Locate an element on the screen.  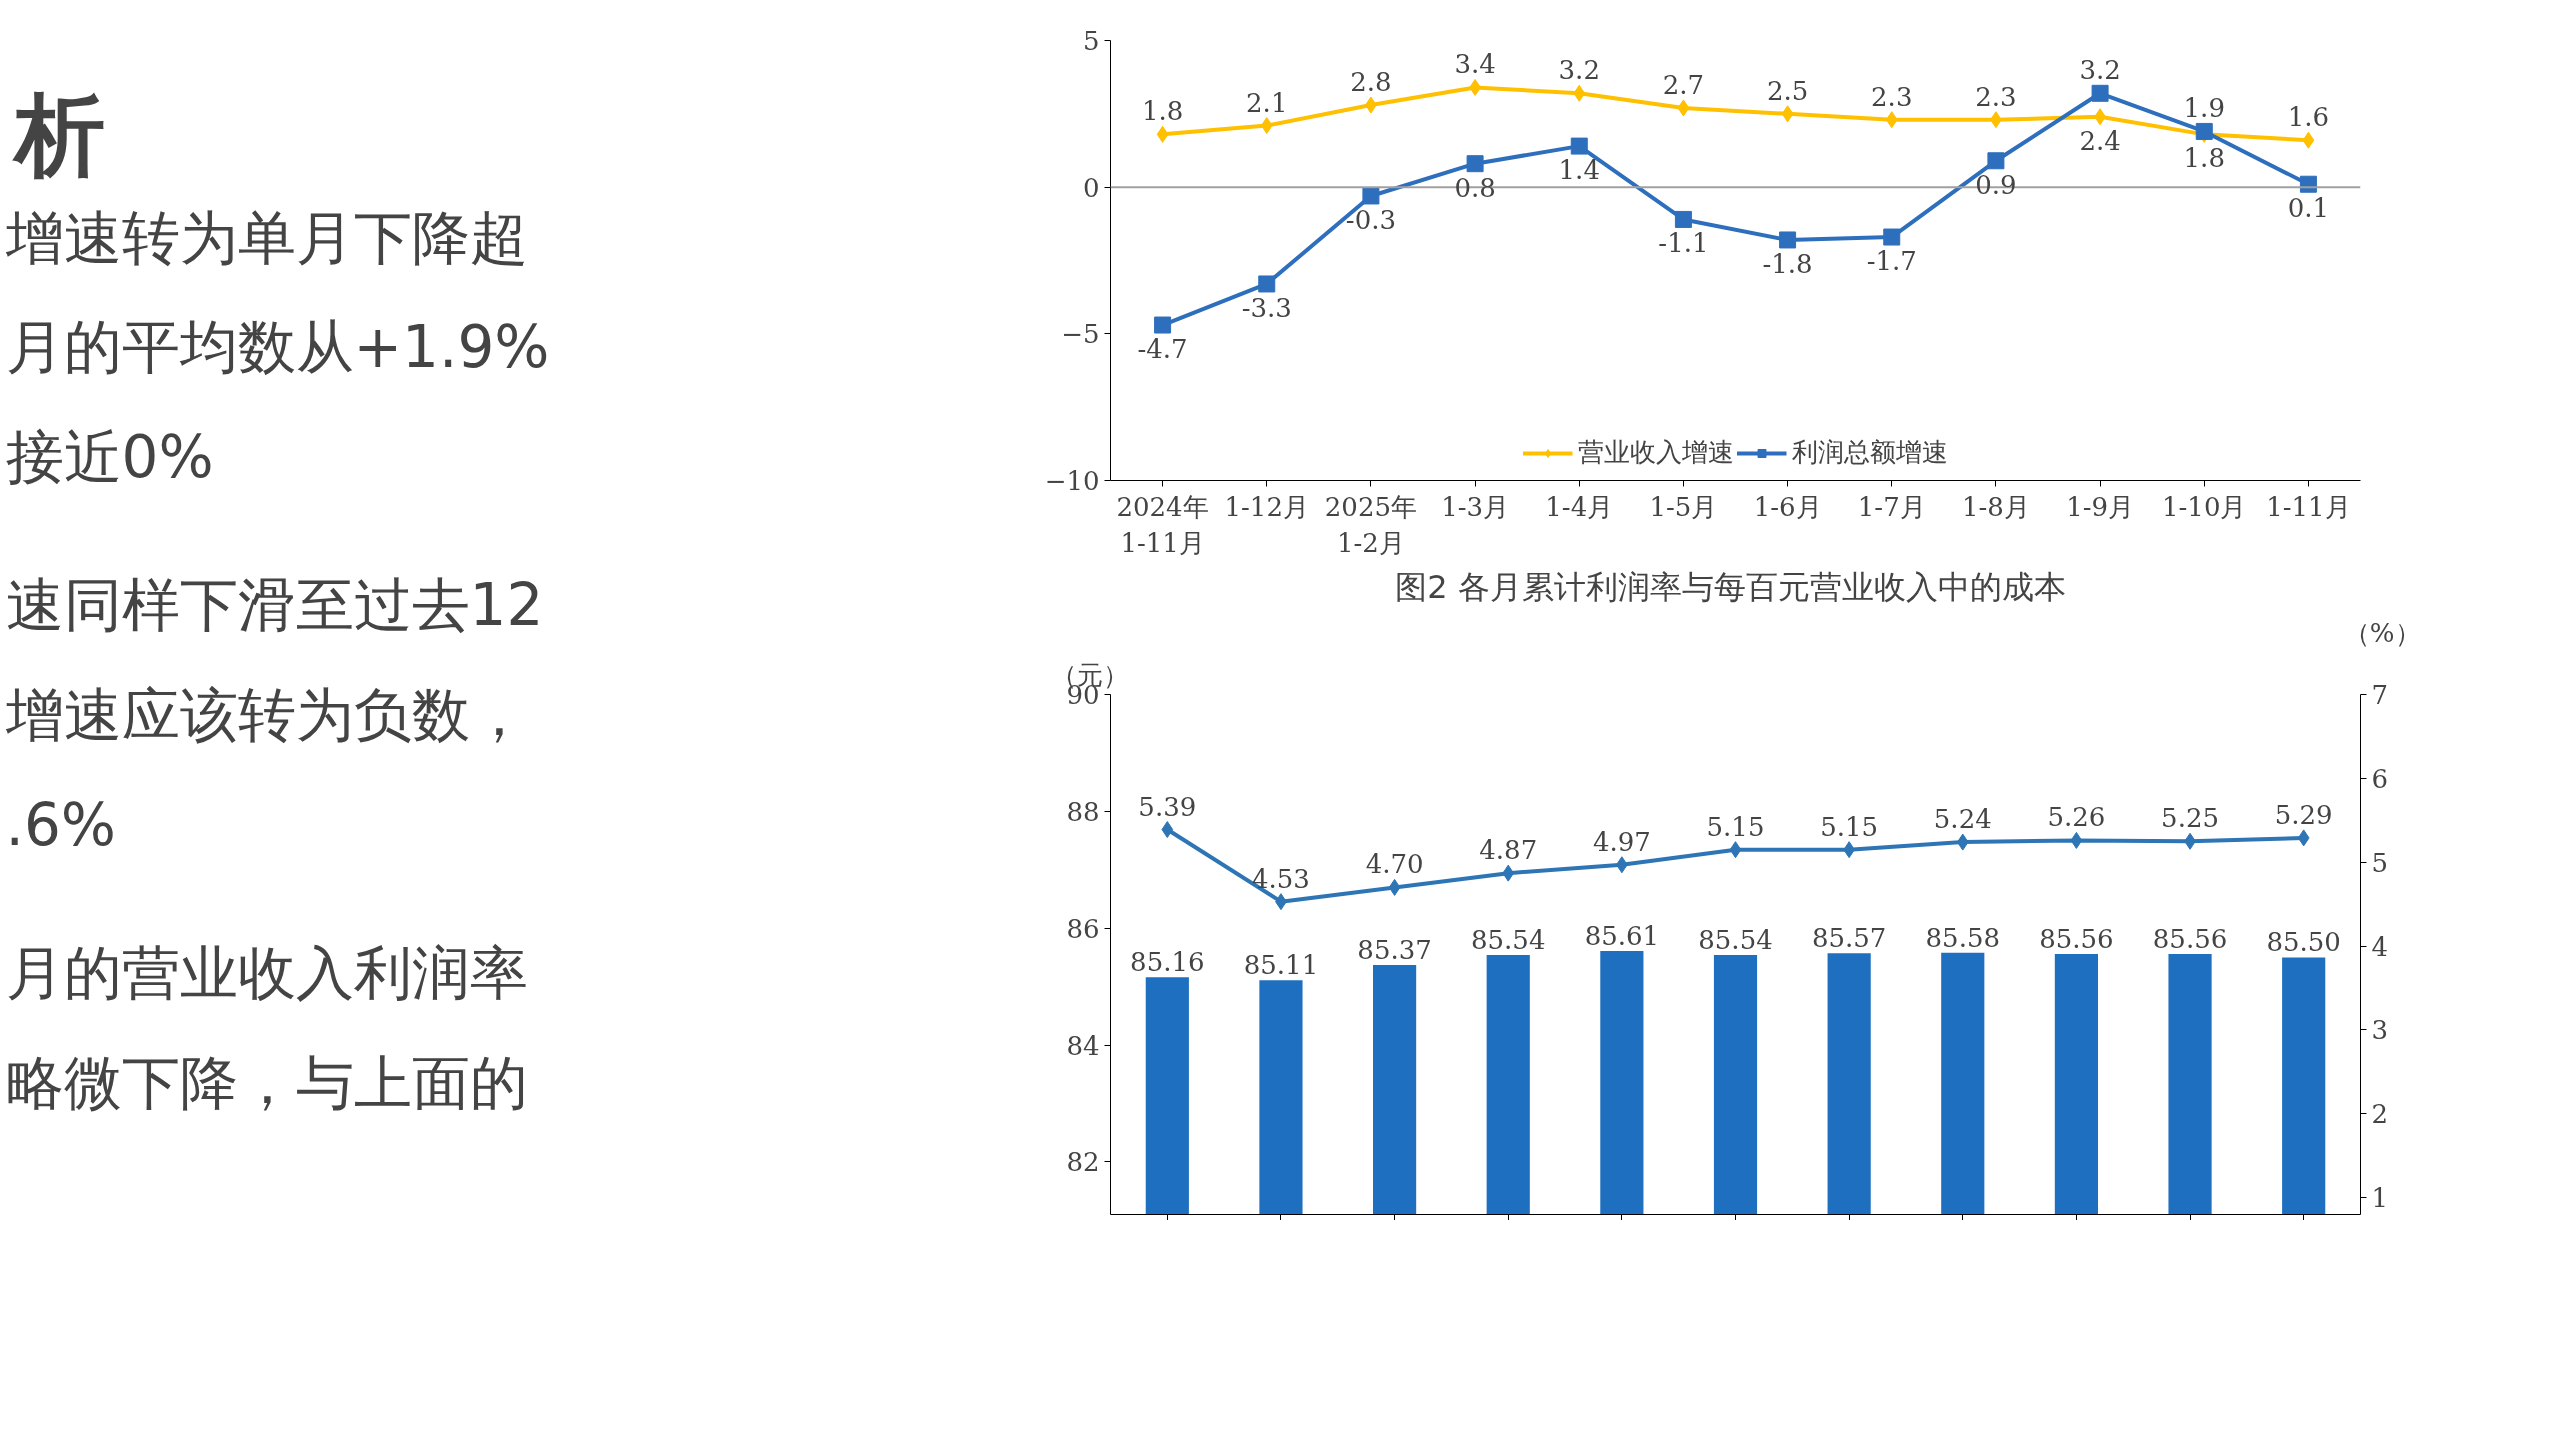
data-label: 2.1 is located at coordinates (1267, 102).